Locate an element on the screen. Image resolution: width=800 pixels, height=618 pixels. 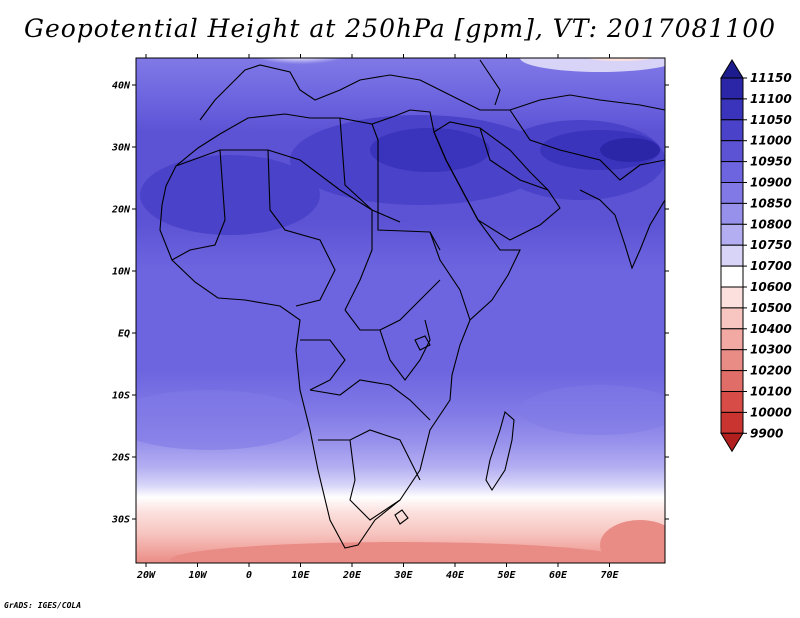
colorbar-label: 10750 is located at coordinates (771, 245).